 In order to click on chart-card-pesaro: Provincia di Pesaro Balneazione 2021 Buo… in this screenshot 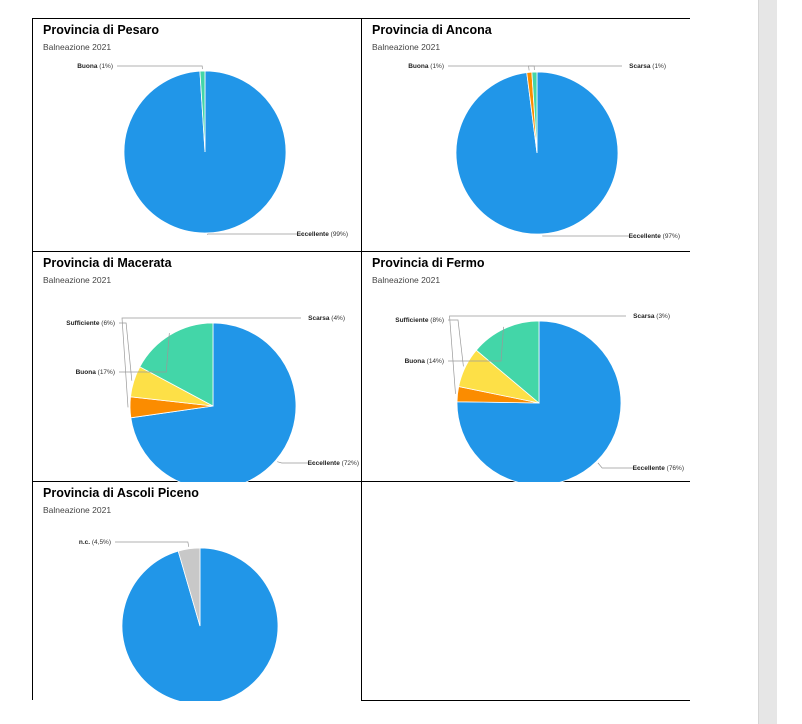, I will do `click(197, 135)`.